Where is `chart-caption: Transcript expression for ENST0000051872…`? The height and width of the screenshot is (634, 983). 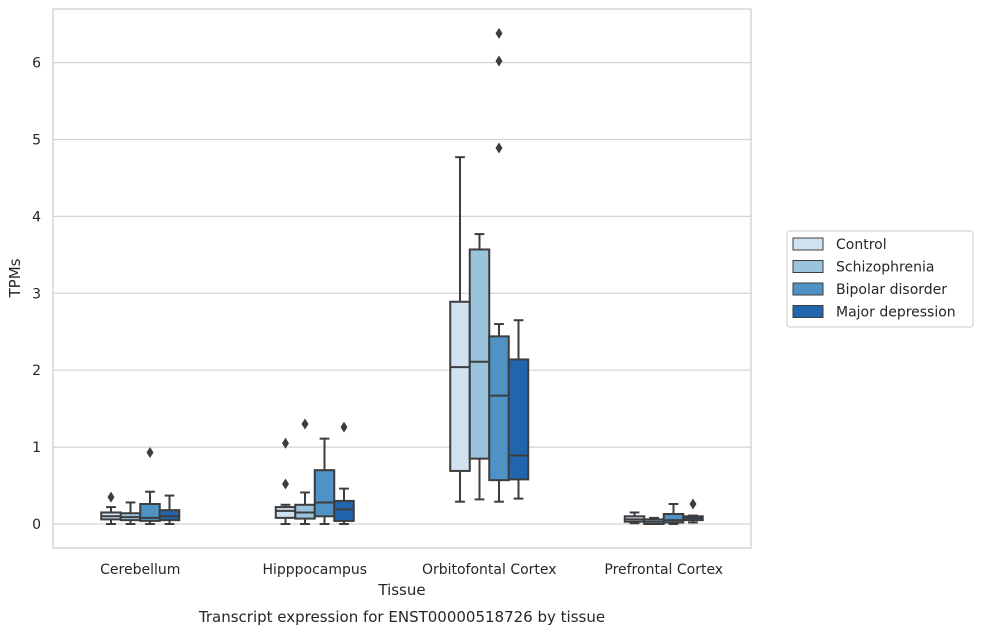
chart-caption: Transcript expression for ENST0000051872… is located at coordinates (401, 617).